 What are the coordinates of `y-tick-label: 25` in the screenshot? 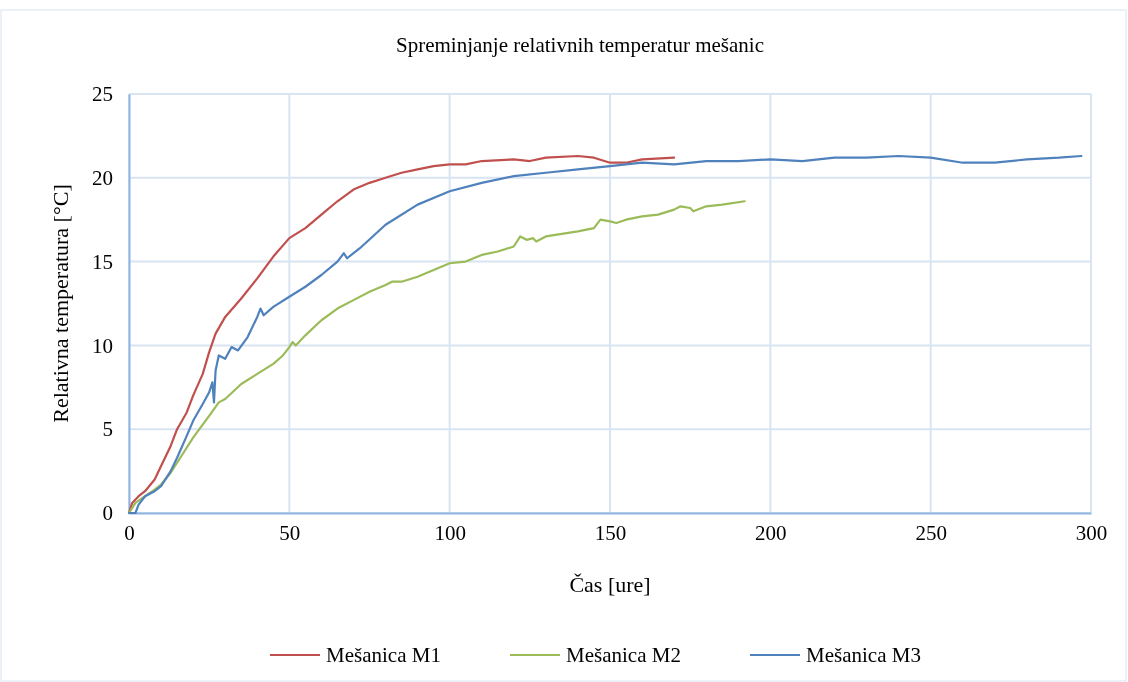 It's located at (102, 94).